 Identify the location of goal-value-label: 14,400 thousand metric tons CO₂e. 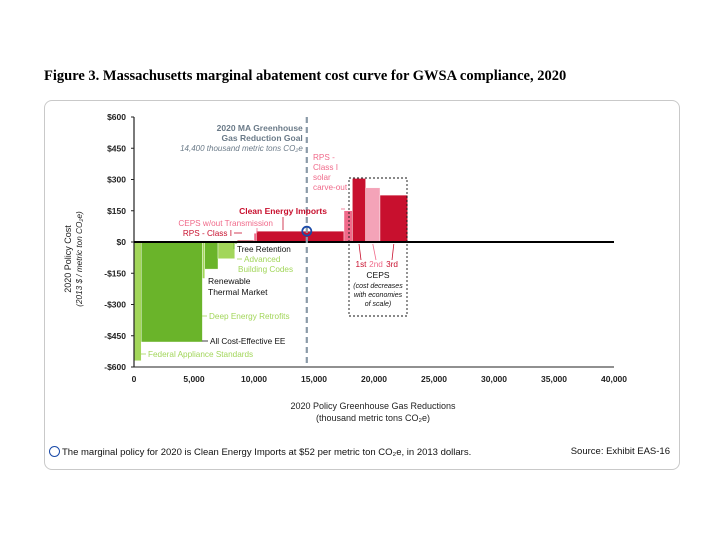
(241, 148).